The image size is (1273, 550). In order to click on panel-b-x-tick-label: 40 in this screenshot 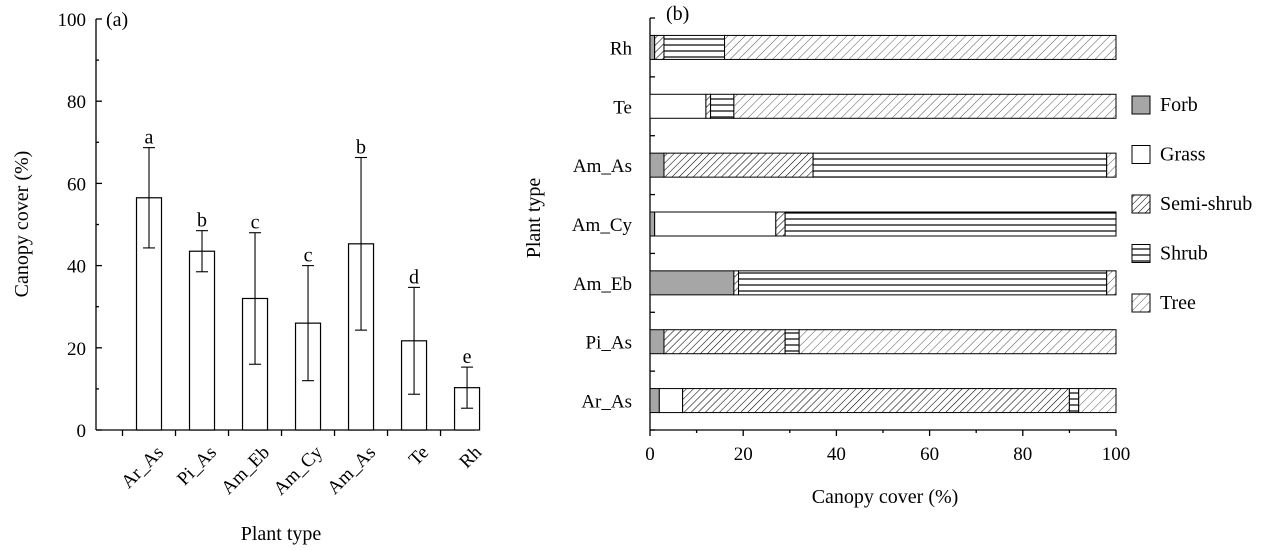, I will do `click(836, 454)`.